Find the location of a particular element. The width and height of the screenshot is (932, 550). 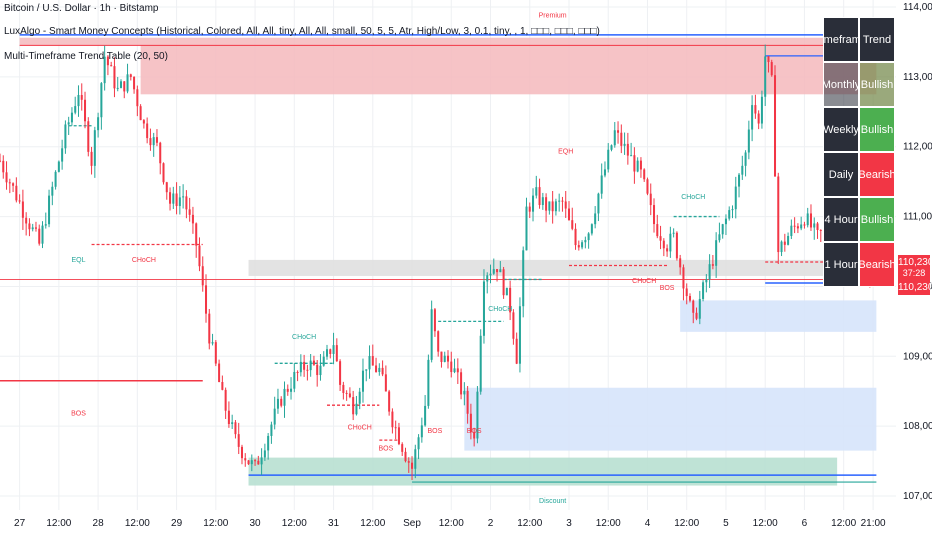

symbol-title: Bitcoin / U.S. Dollar · 1h · Bitstamp is located at coordinates (81, 8).